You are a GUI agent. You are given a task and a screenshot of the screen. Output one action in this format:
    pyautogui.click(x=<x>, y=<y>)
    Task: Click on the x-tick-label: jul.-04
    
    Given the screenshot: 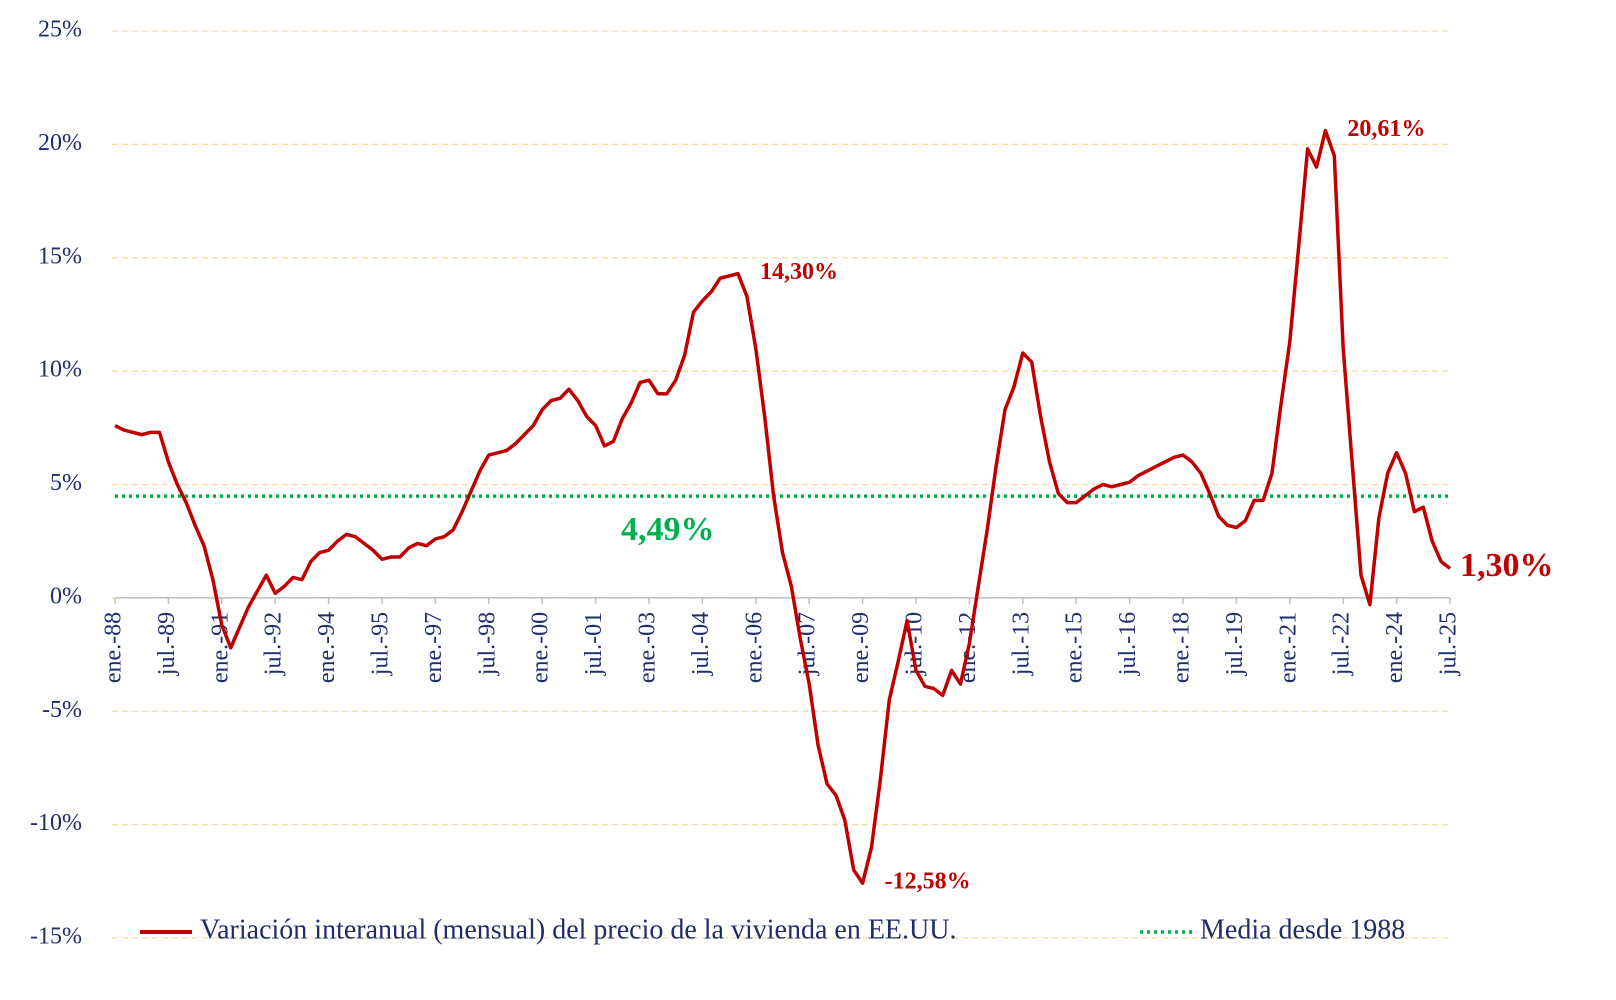 What is the action you would take?
    pyautogui.click(x=701, y=644)
    